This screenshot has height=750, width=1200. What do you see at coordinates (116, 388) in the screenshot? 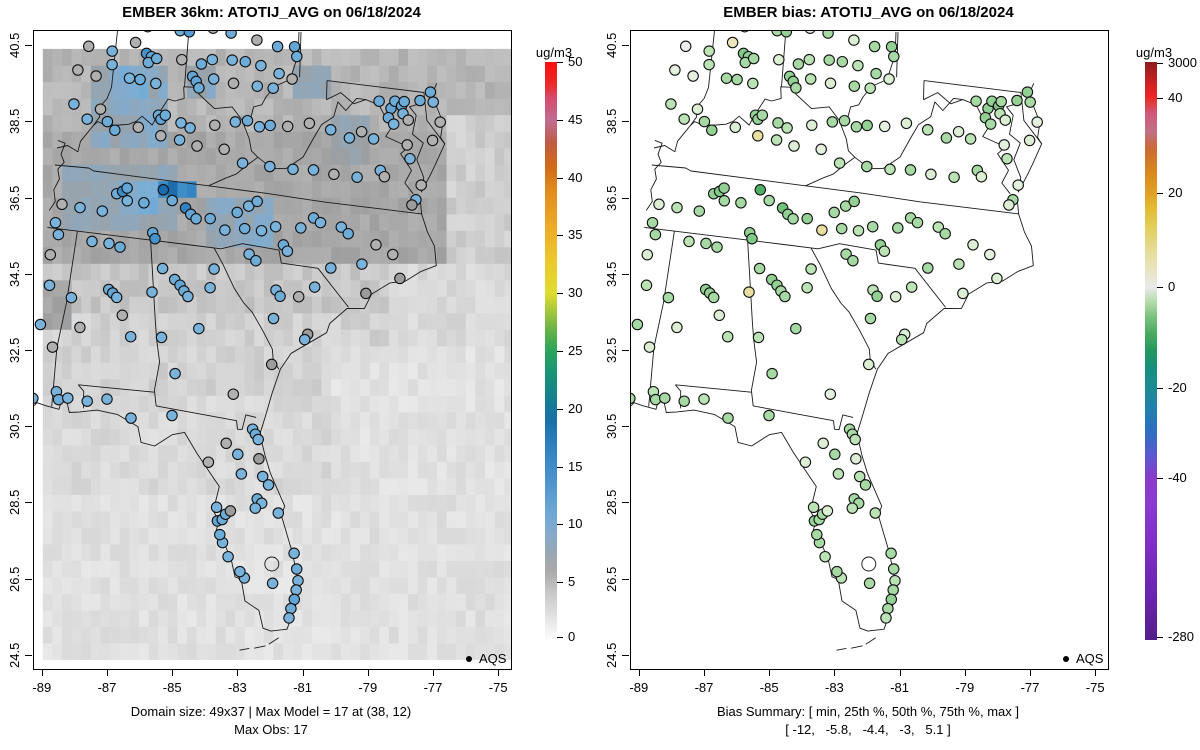
I see `border-al_fl` at bounding box center [116, 388].